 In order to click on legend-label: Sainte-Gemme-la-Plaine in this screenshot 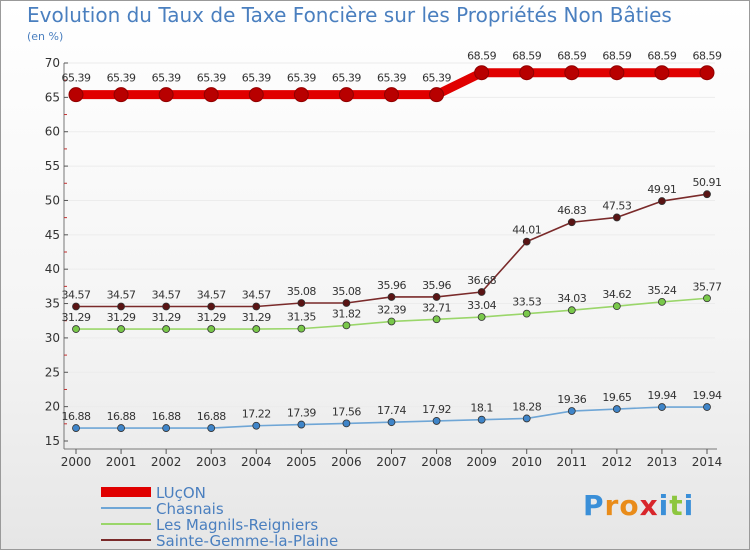, I will do `click(247, 540)`.